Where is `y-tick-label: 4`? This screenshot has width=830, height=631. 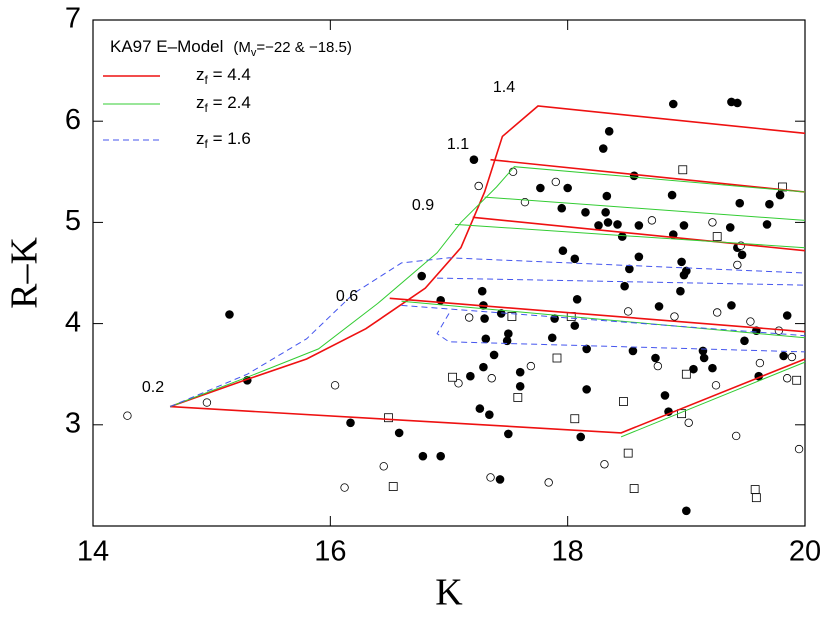
y-tick-label: 4 is located at coordinates (73, 322).